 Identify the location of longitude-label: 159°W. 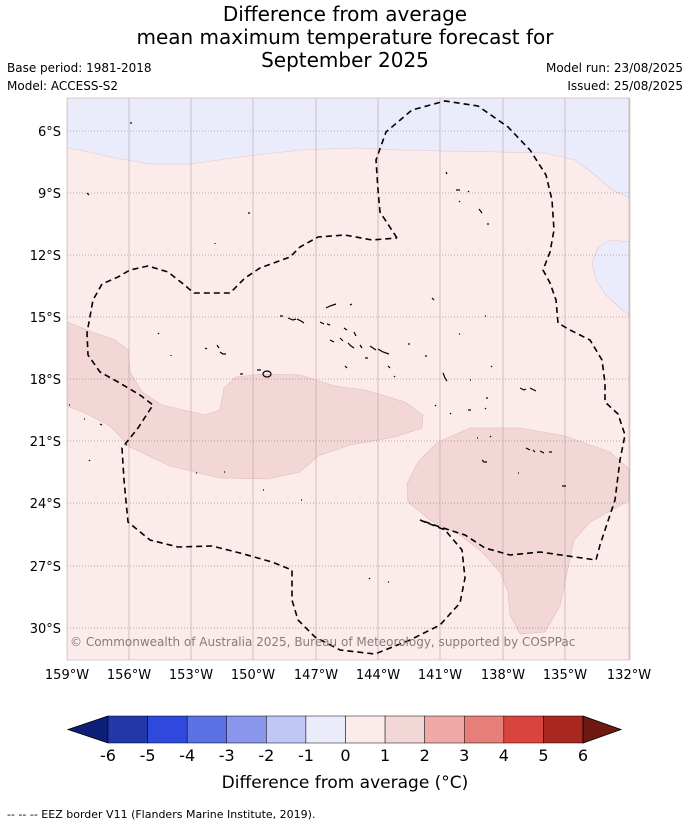
(67, 675).